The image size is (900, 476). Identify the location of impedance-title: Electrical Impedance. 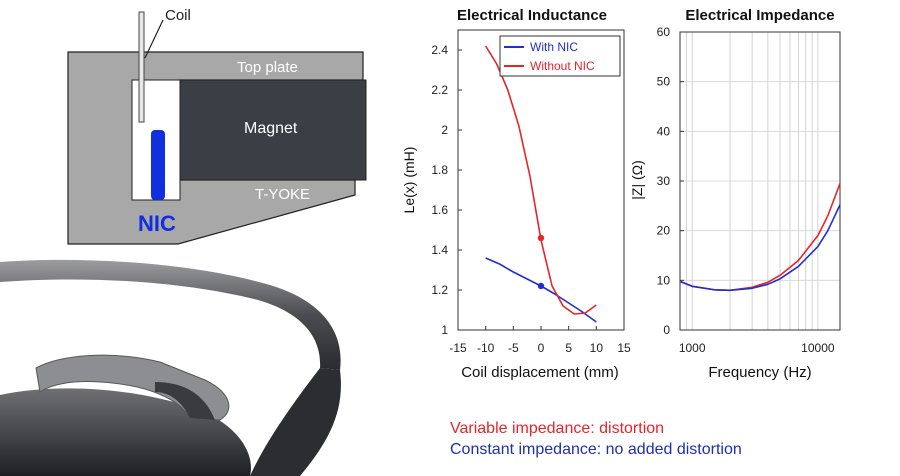
(759, 15).